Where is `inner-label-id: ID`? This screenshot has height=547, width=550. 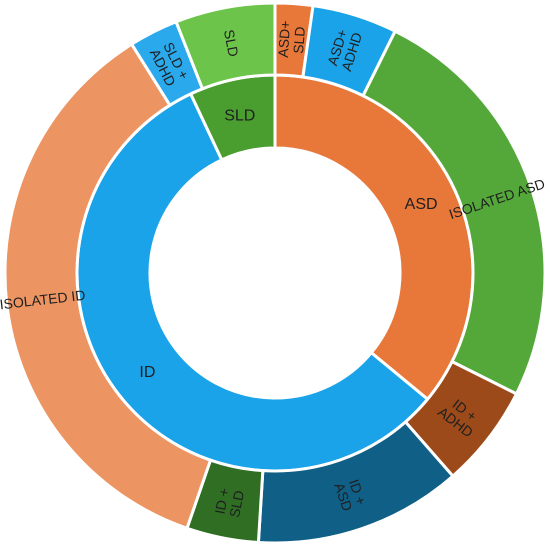
inner-label-id: ID is located at coordinates (147, 372).